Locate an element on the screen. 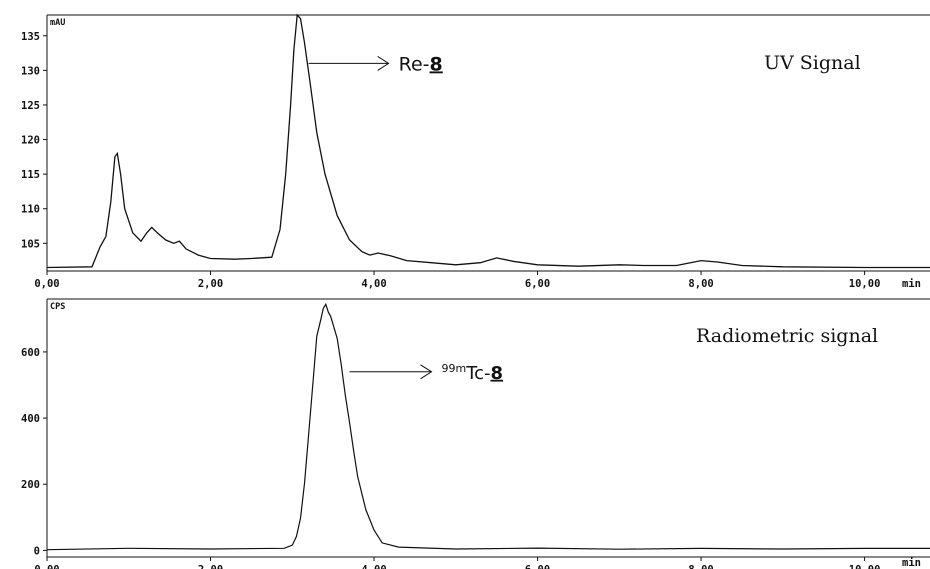 The height and width of the screenshot is (569, 930). rad-x-unit-label: min is located at coordinates (911, 563).